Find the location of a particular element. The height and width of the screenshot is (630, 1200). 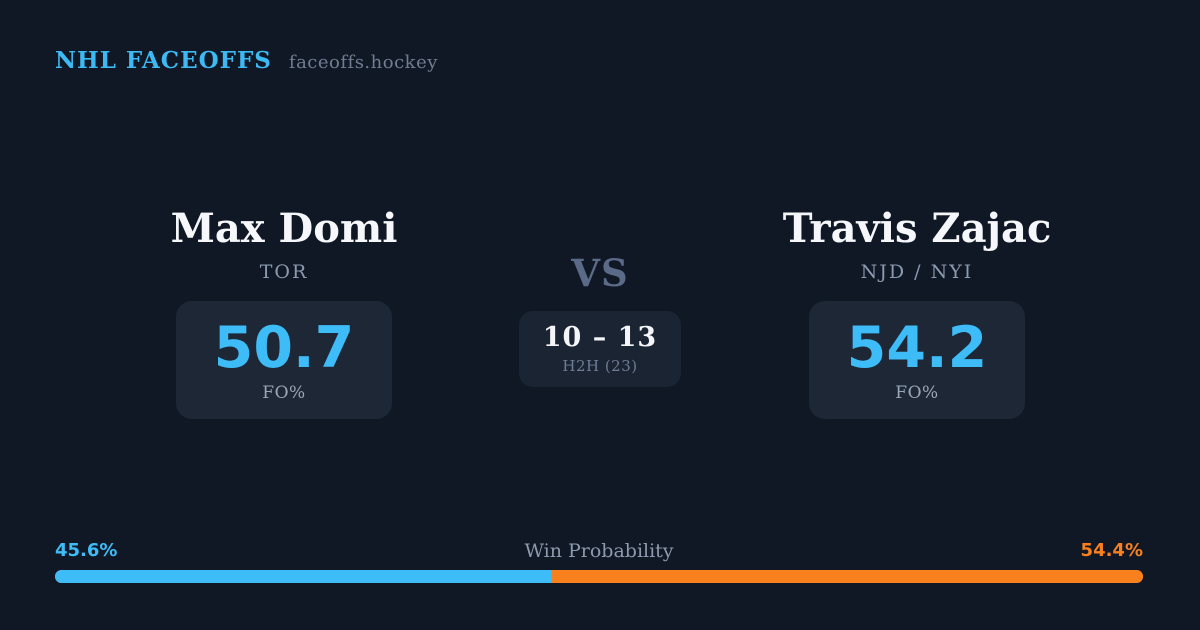

h2h-score: 10 – 13 is located at coordinates (600, 337).